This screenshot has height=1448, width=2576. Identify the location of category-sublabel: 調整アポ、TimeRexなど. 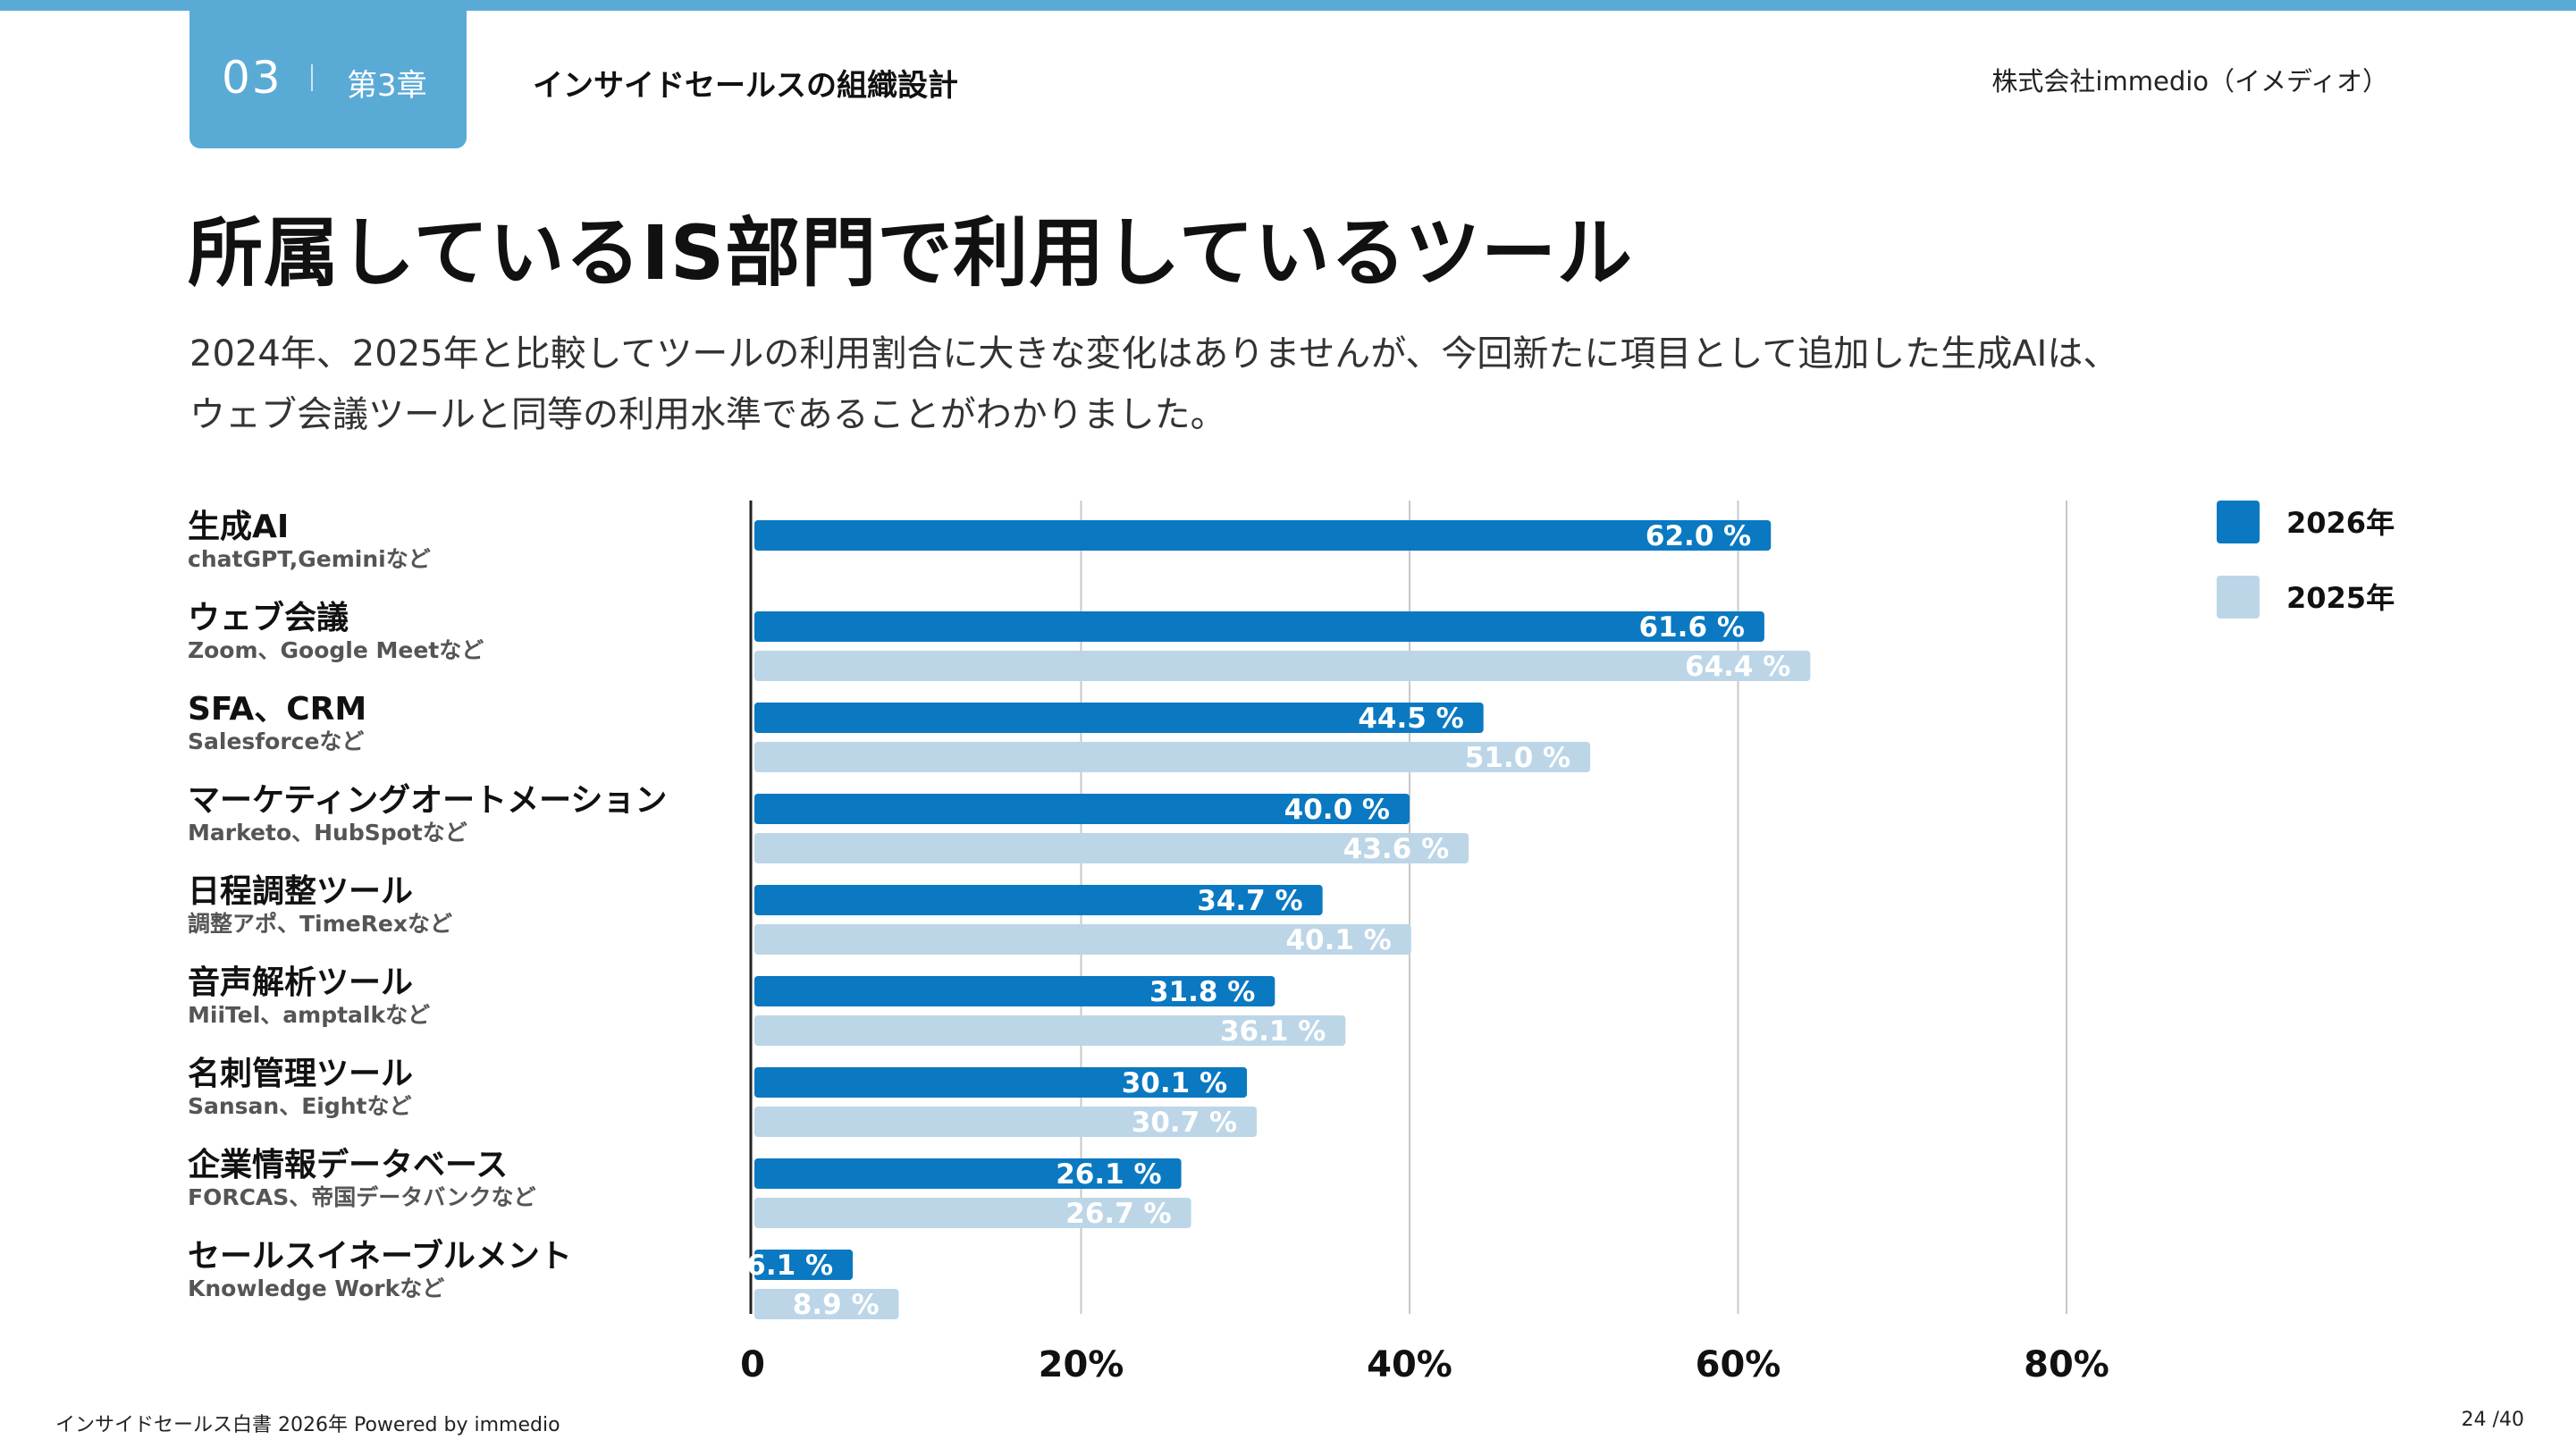
(320, 924).